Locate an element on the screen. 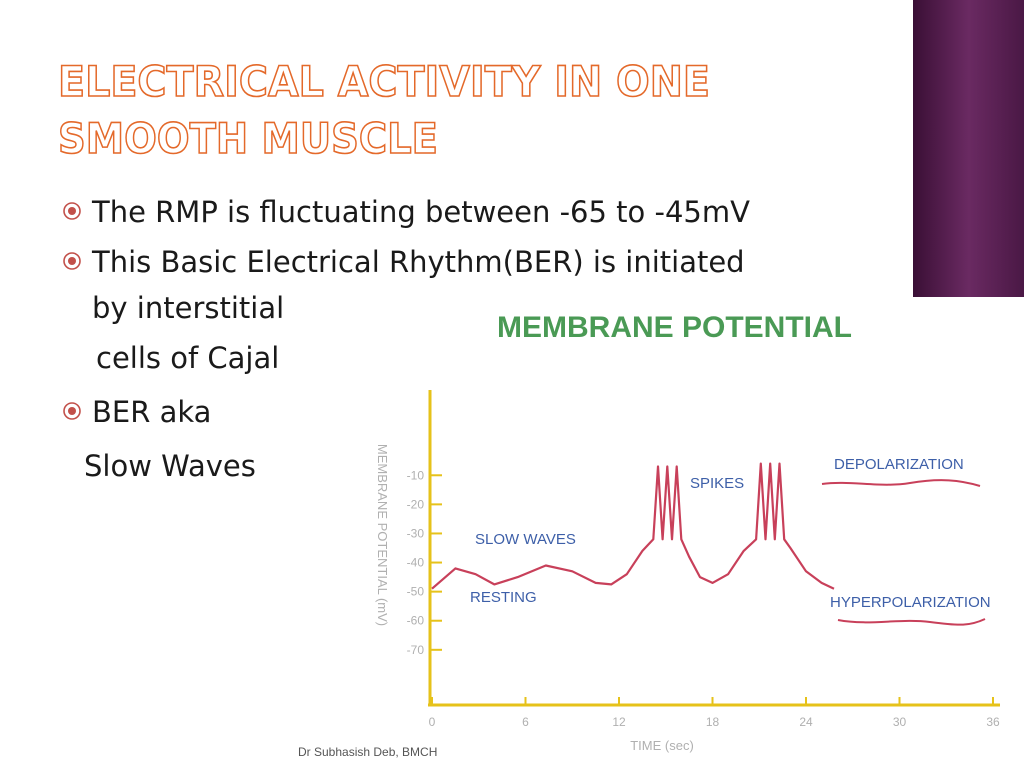 The width and height of the screenshot is (1024, 772). figure-title: MEMBRANE POTENTIAL is located at coordinates (674, 327).